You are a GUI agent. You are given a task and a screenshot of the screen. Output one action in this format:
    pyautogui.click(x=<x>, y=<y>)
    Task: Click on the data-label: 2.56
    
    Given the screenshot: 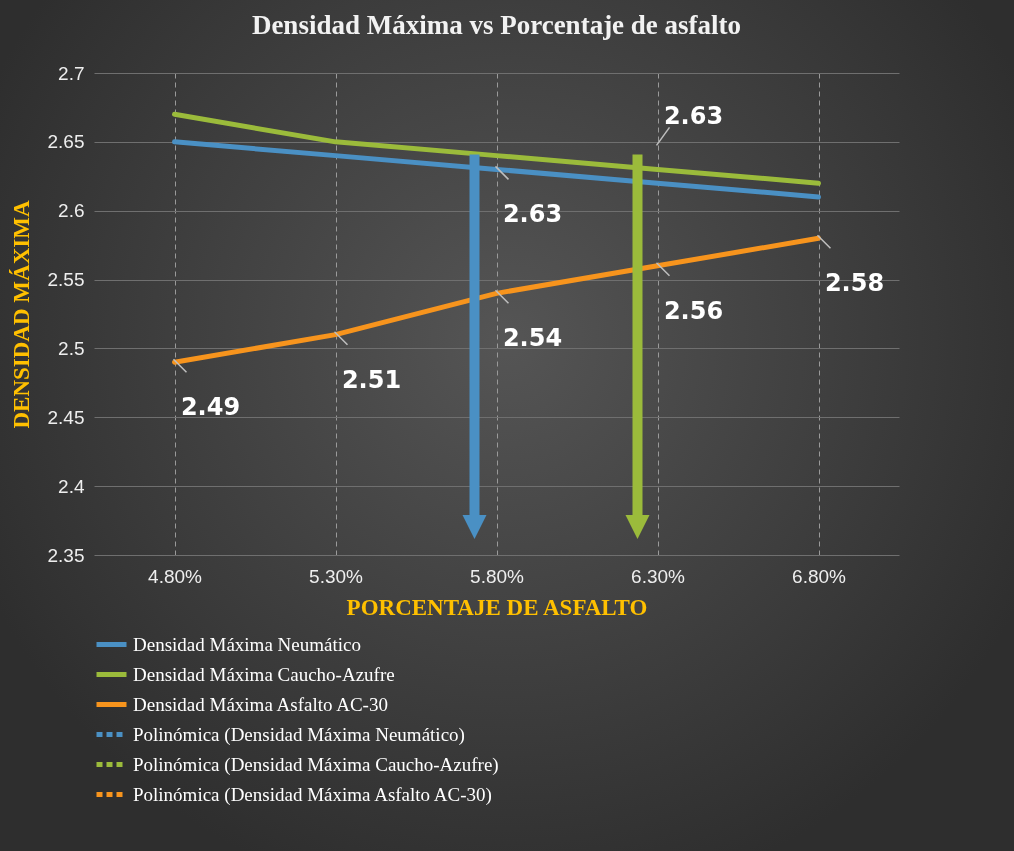 What is the action you would take?
    pyautogui.click(x=693, y=310)
    